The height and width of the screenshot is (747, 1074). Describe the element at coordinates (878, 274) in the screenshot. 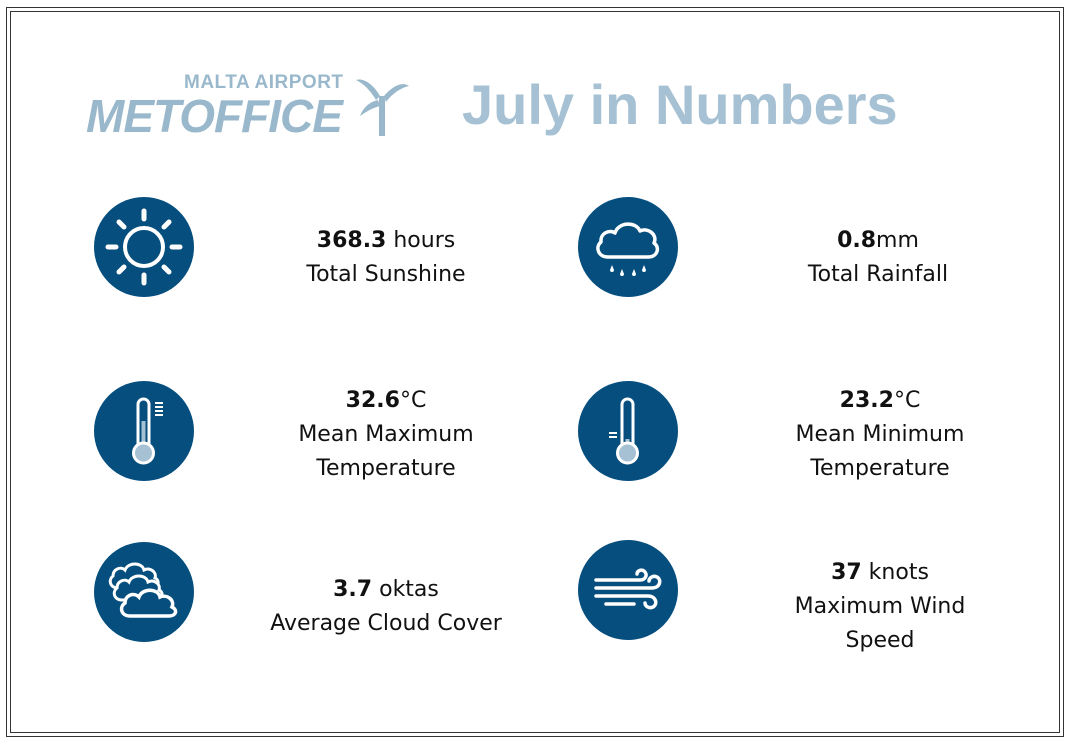

I see `rainfall-label: Total Rainfall` at that location.